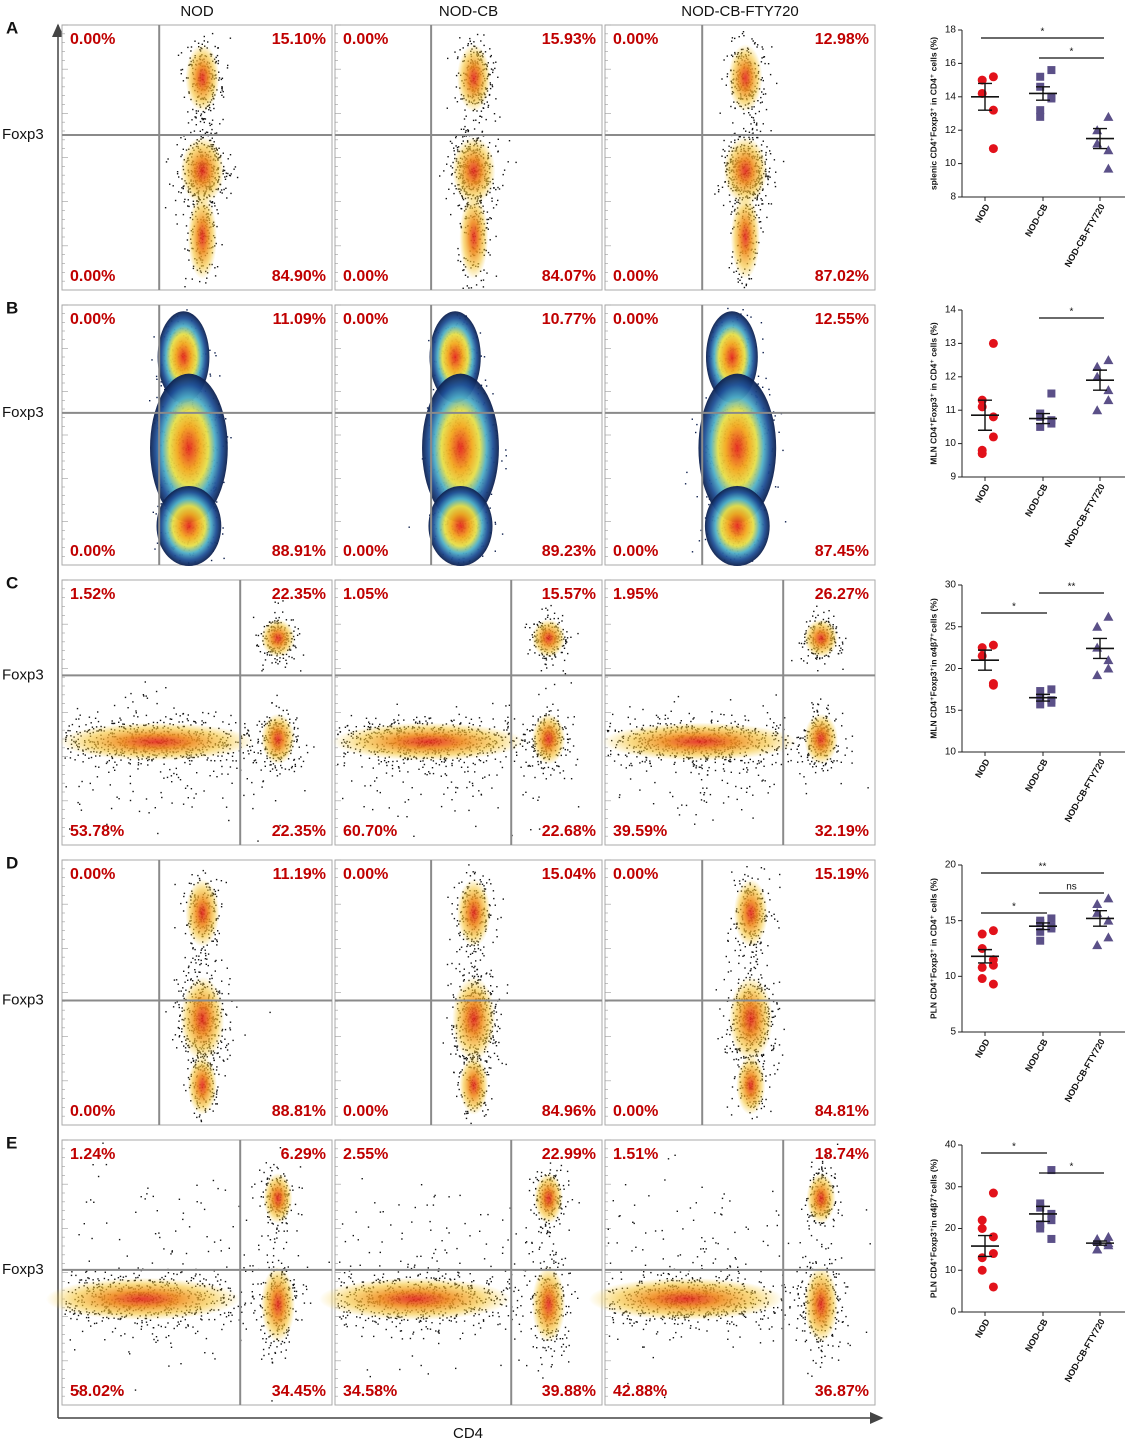 The image size is (1145, 1446). I want to click on y-axis-label: Foxp3, so click(23, 134).